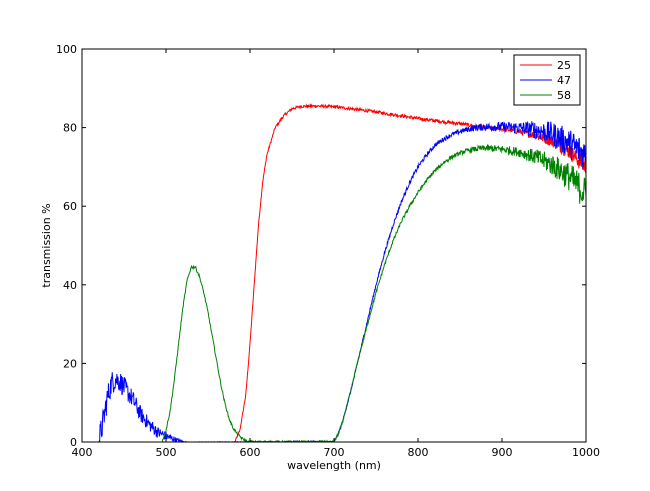  What do you see at coordinates (66, 49) in the screenshot?
I see `y-tick-label: 100` at bounding box center [66, 49].